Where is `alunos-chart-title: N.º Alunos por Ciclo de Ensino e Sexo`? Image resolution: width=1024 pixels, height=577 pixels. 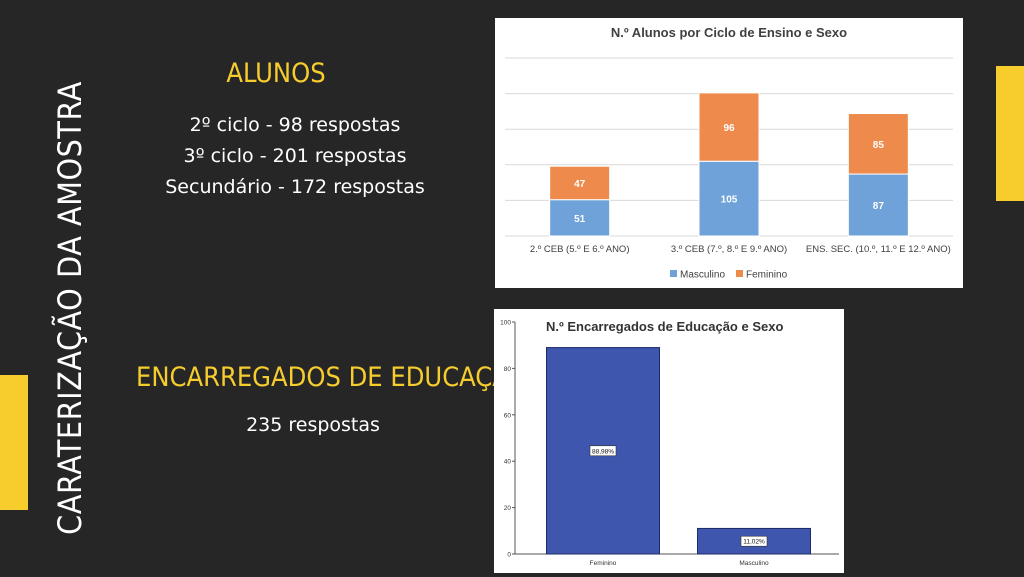 alunos-chart-title: N.º Alunos por Ciclo de Ensino e Sexo is located at coordinates (729, 32).